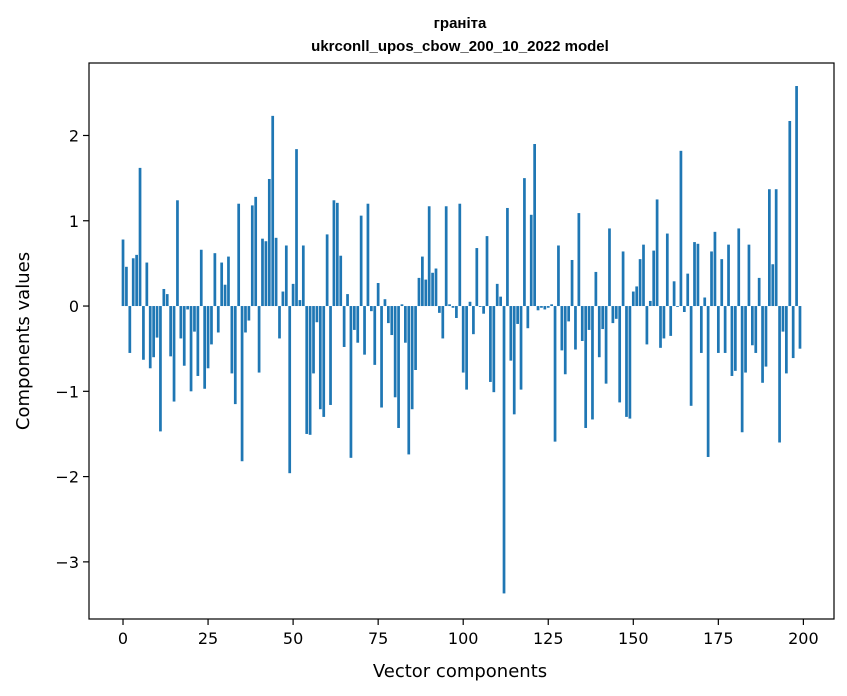 The width and height of the screenshot is (847, 696). What do you see at coordinates (293, 638) in the screenshot?
I see `x-tick-label: 50` at bounding box center [293, 638].